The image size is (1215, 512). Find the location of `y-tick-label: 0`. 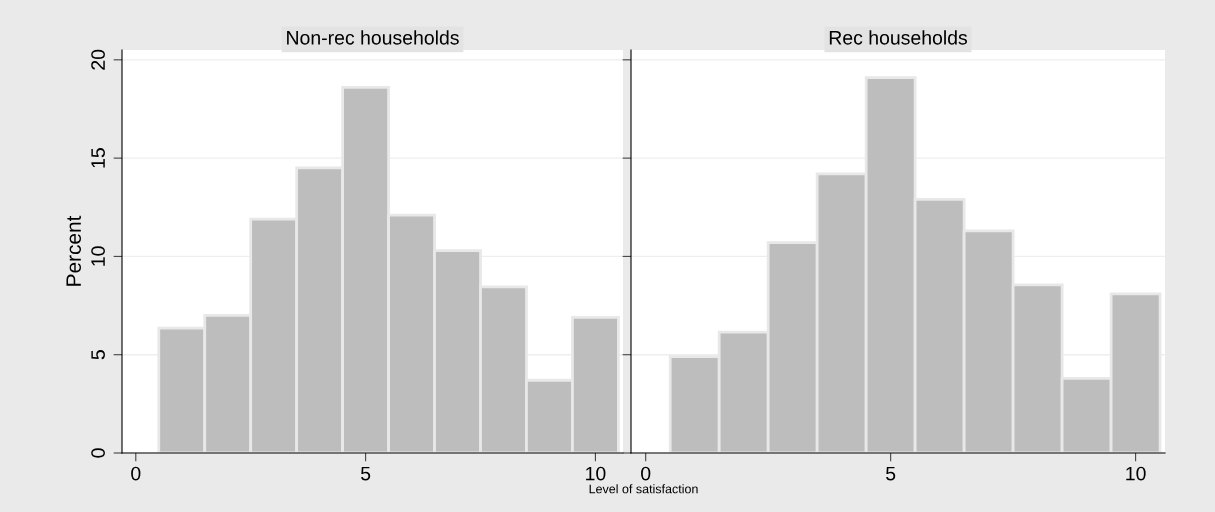

y-tick-label: 0 is located at coordinates (98, 453).